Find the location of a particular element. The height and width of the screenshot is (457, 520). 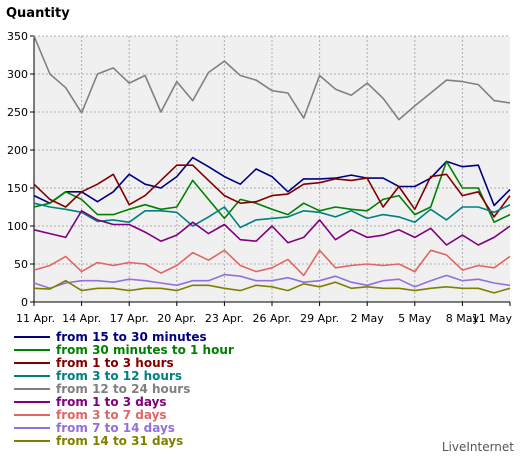

watermark-text: LiveInternet is located at coordinates (478, 447).